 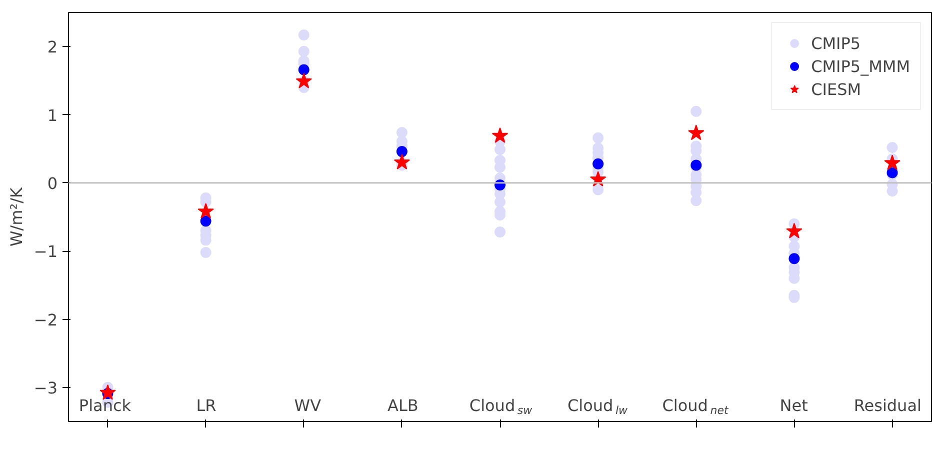 What do you see at coordinates (836, 89) in the screenshot?
I see `legend-label: CIESM` at bounding box center [836, 89].